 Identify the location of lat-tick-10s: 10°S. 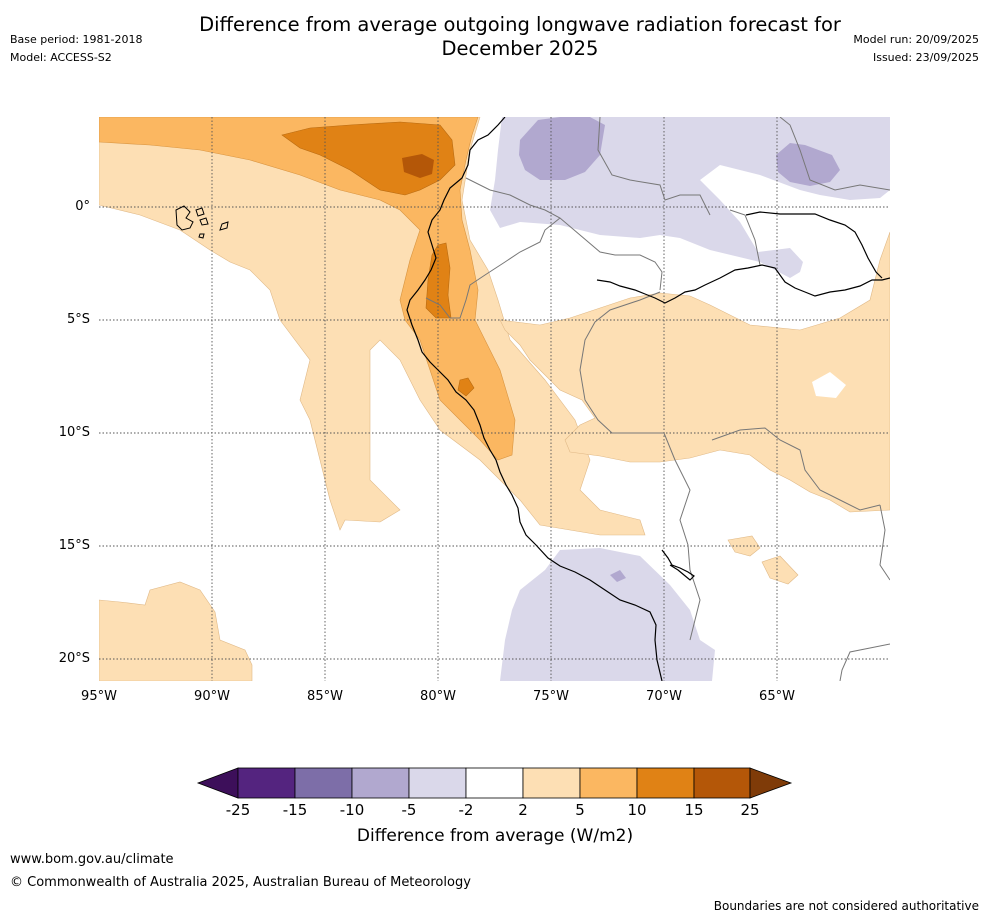
(74, 432).